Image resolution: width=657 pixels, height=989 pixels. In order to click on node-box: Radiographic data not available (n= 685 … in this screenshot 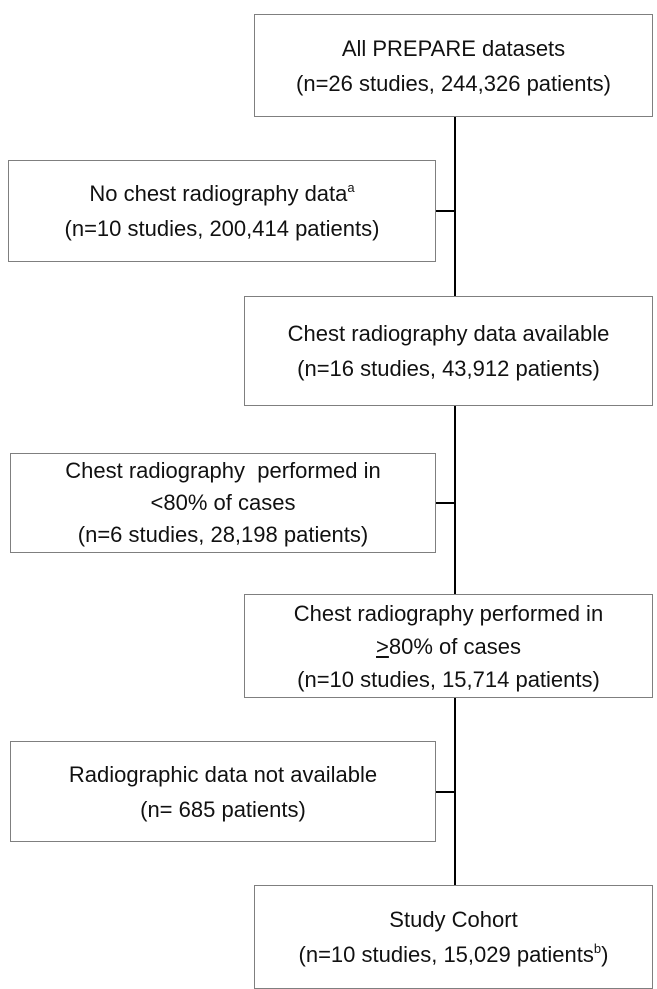, I will do `click(223, 791)`.